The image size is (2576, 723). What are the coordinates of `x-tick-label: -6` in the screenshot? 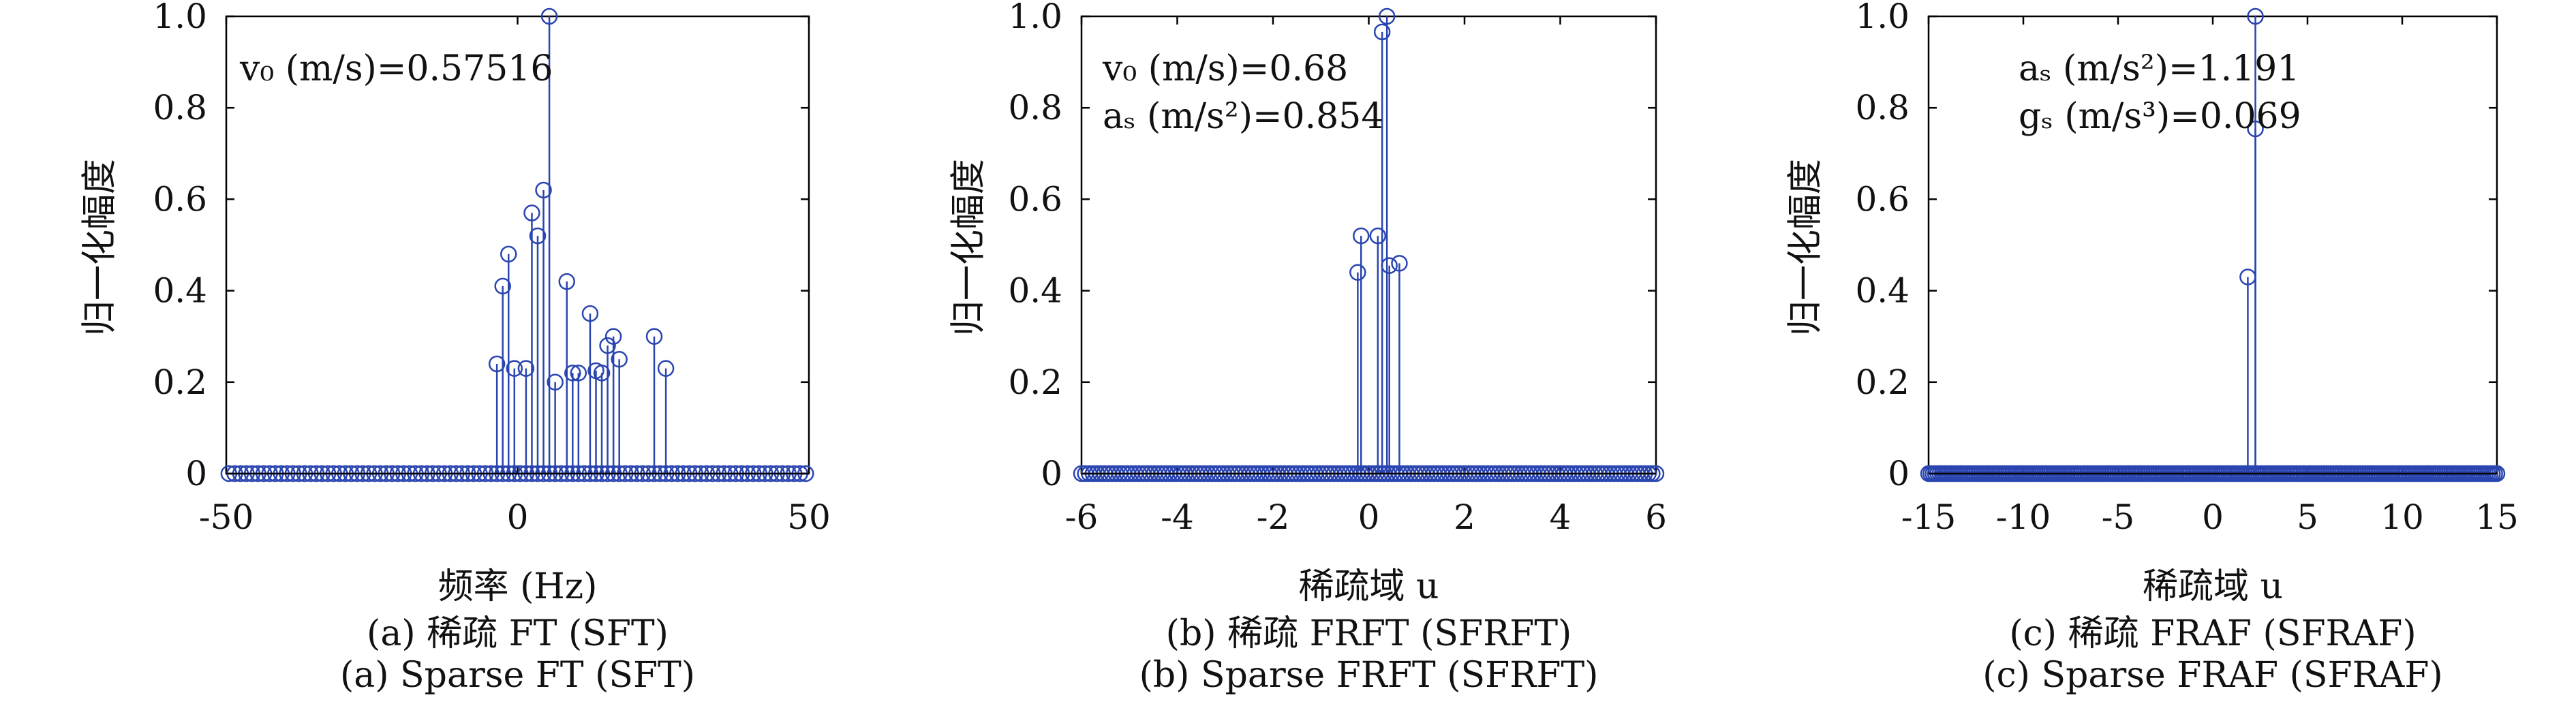 It's located at (1082, 517).